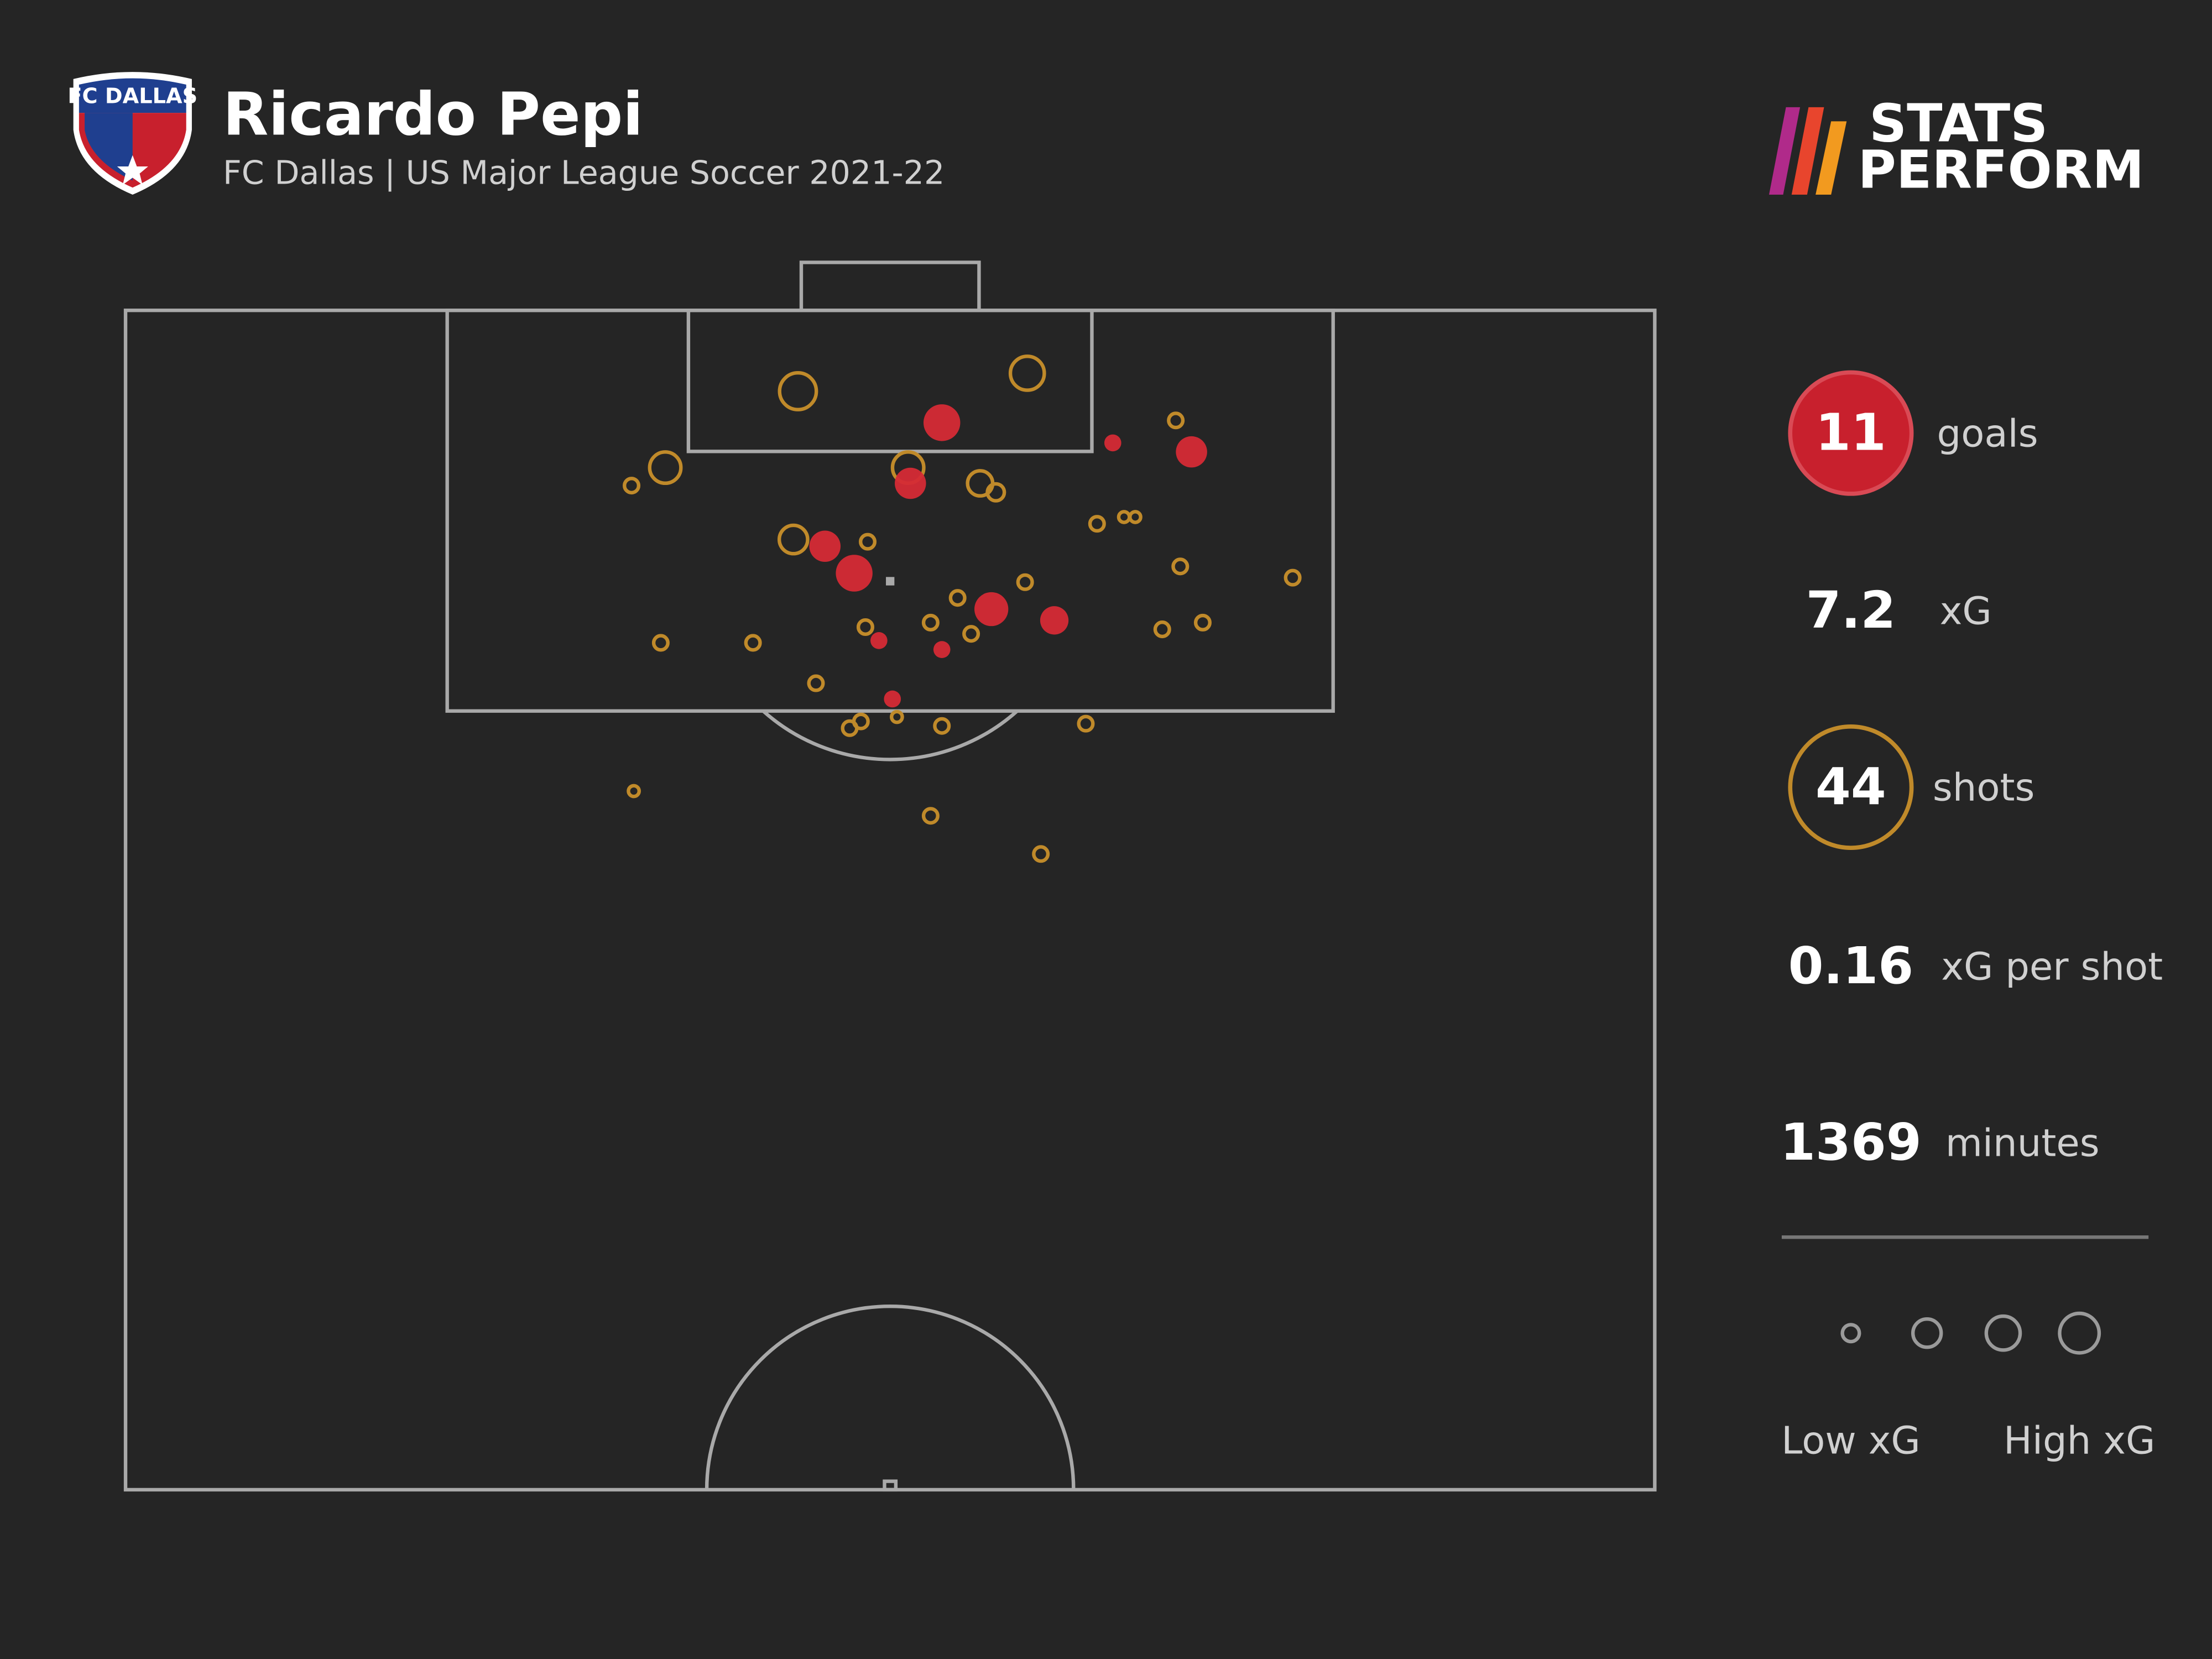 Image resolution: width=2212 pixels, height=1659 pixels. What do you see at coordinates (1851, 1441) in the screenshot?
I see `legend-low: Low xG` at bounding box center [1851, 1441].